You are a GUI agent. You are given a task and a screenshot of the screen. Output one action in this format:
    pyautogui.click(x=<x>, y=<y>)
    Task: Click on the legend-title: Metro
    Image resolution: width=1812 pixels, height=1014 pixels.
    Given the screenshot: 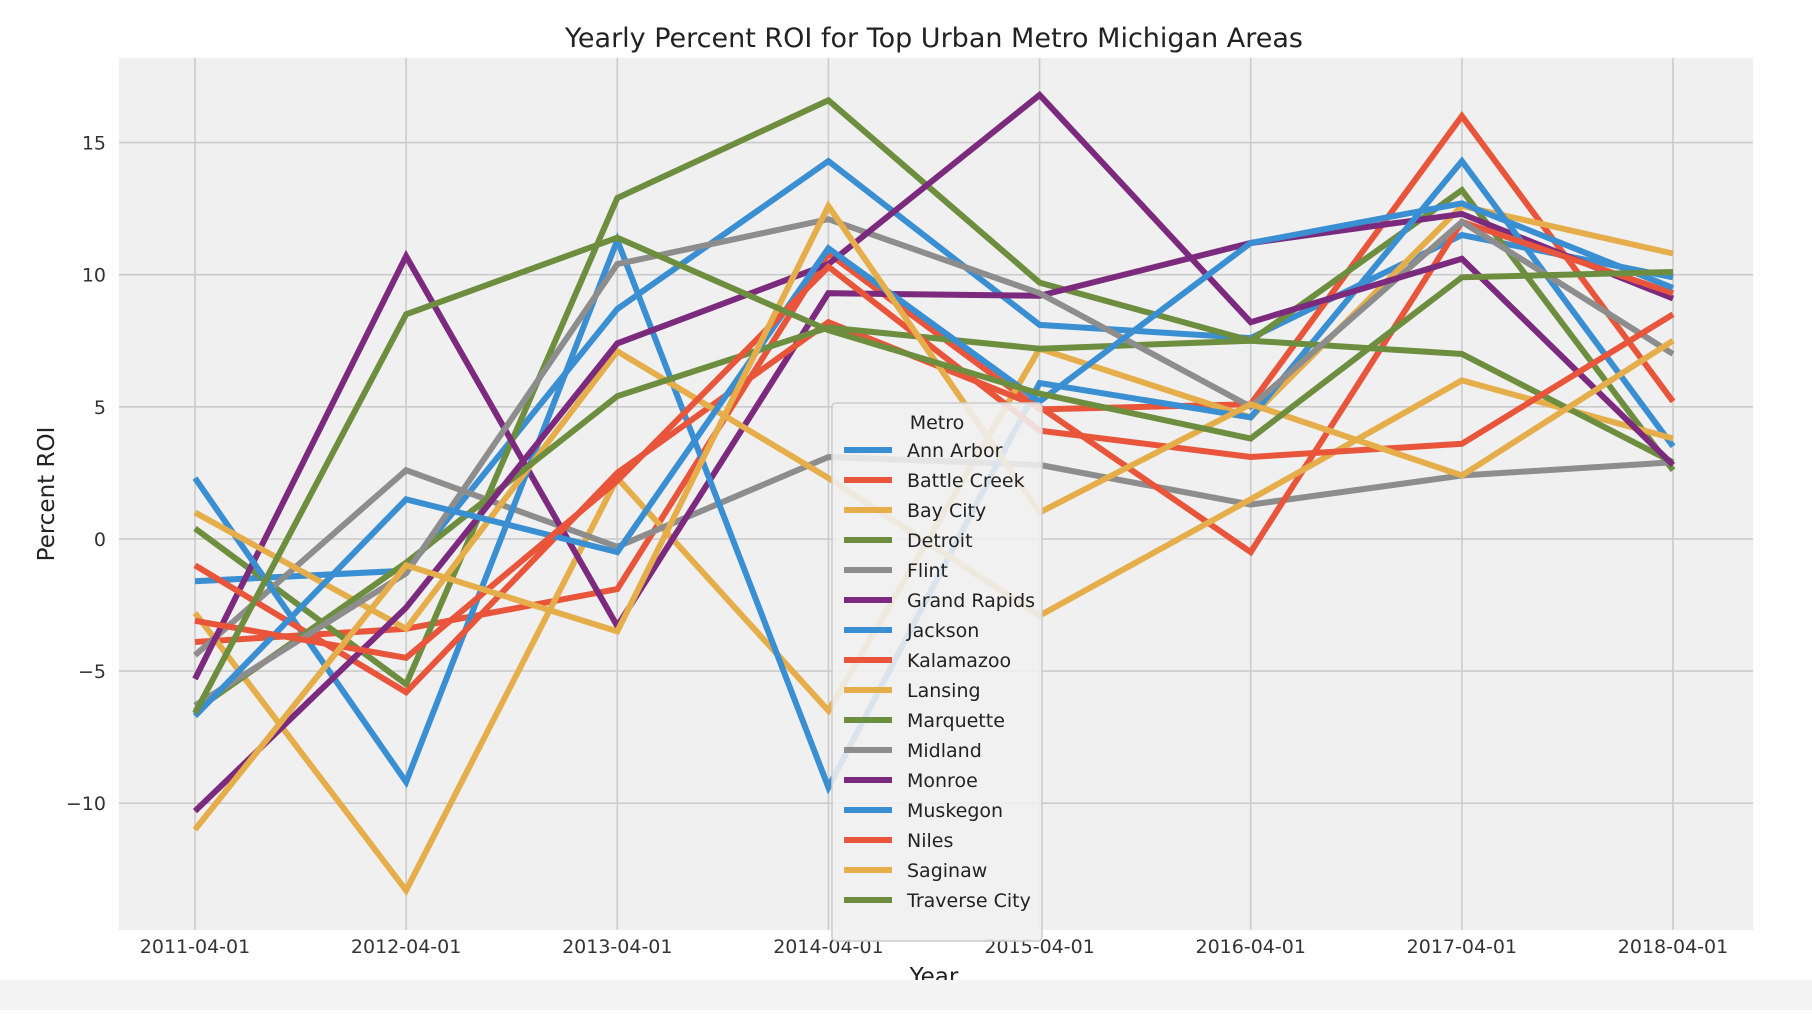 What is the action you would take?
    pyautogui.click(x=937, y=423)
    